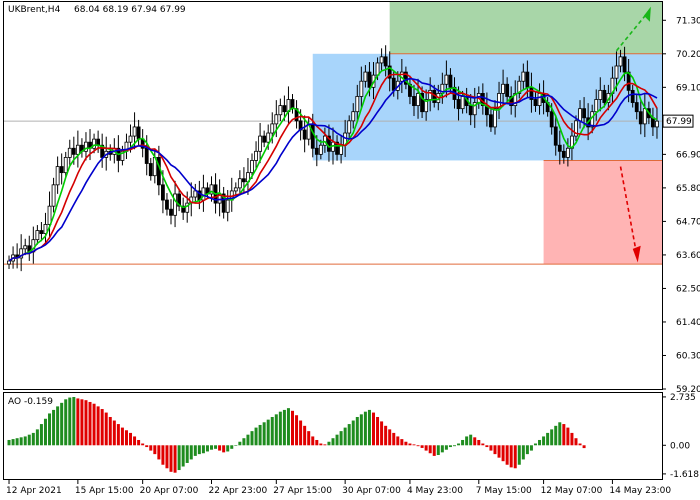  I want to click on time-tick-label: 7 May 15:00, so click(504, 491).